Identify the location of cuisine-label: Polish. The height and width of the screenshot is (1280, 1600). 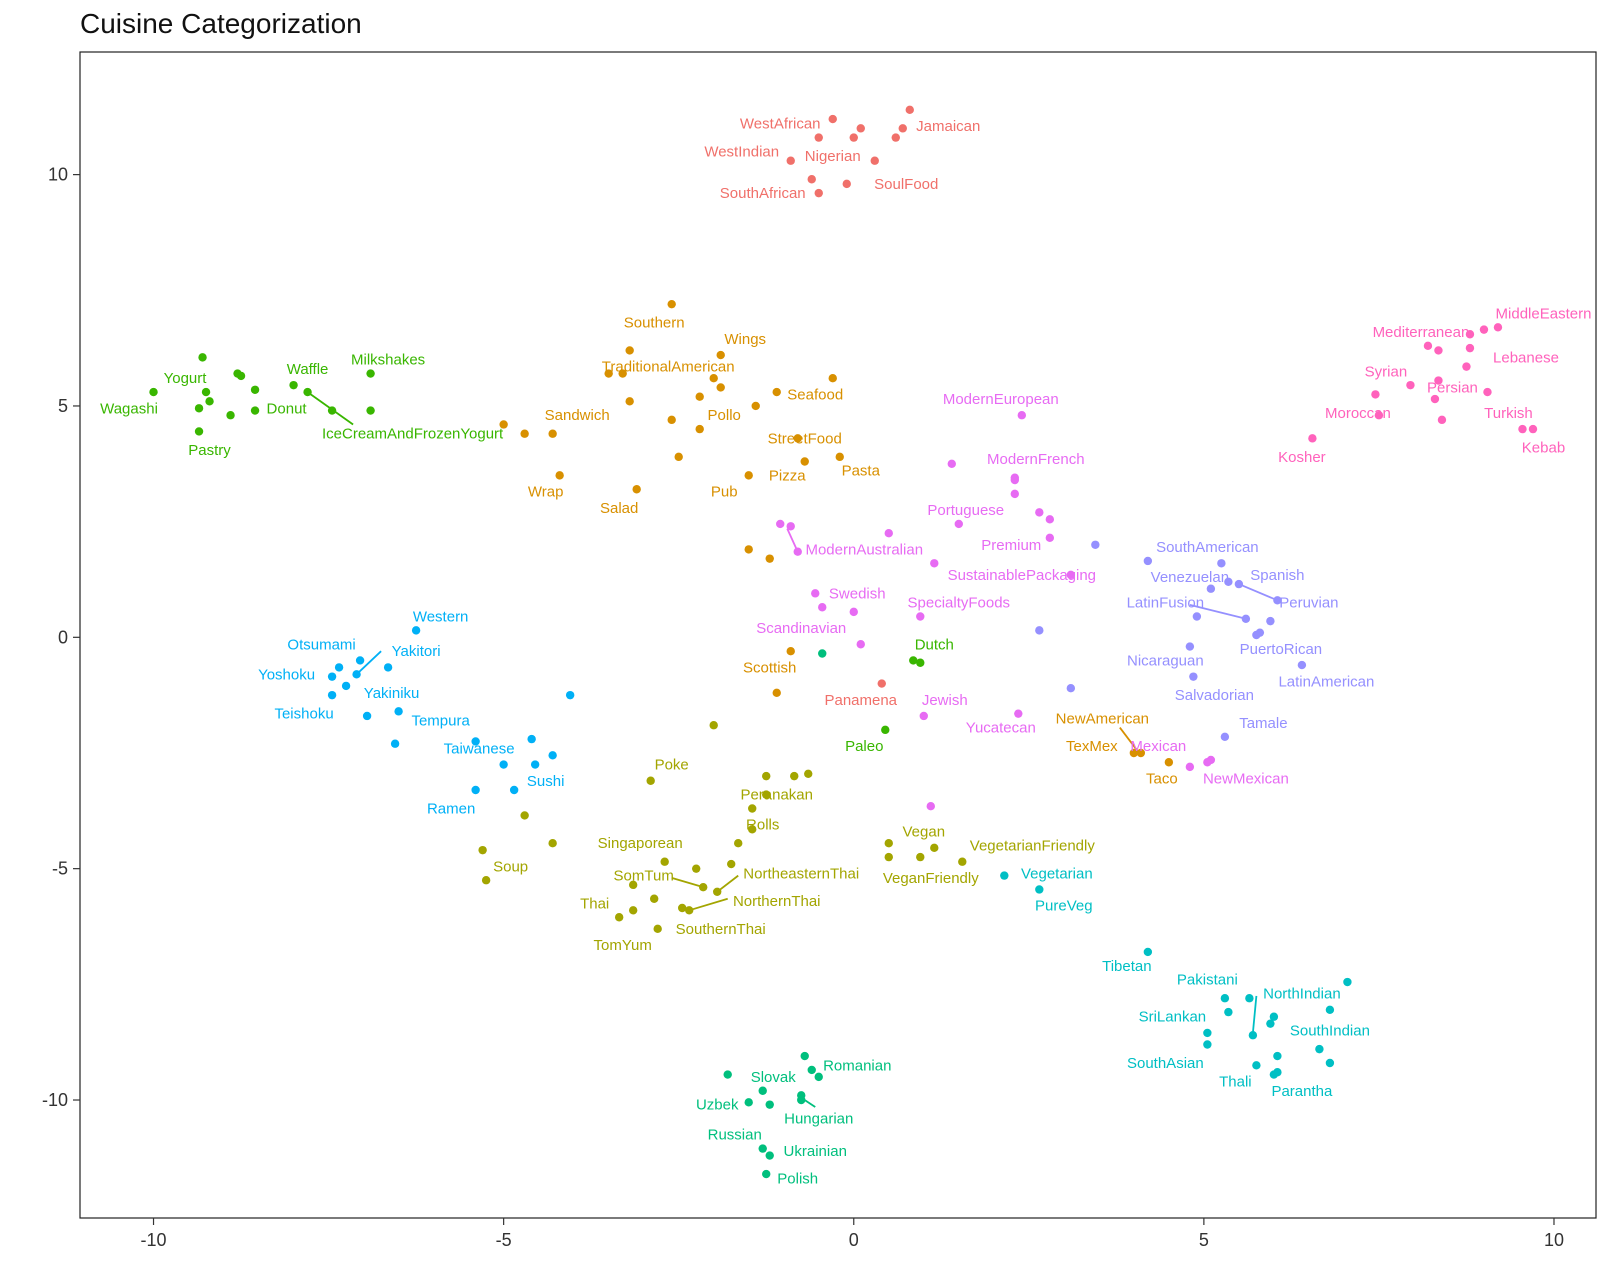
(797, 1179).